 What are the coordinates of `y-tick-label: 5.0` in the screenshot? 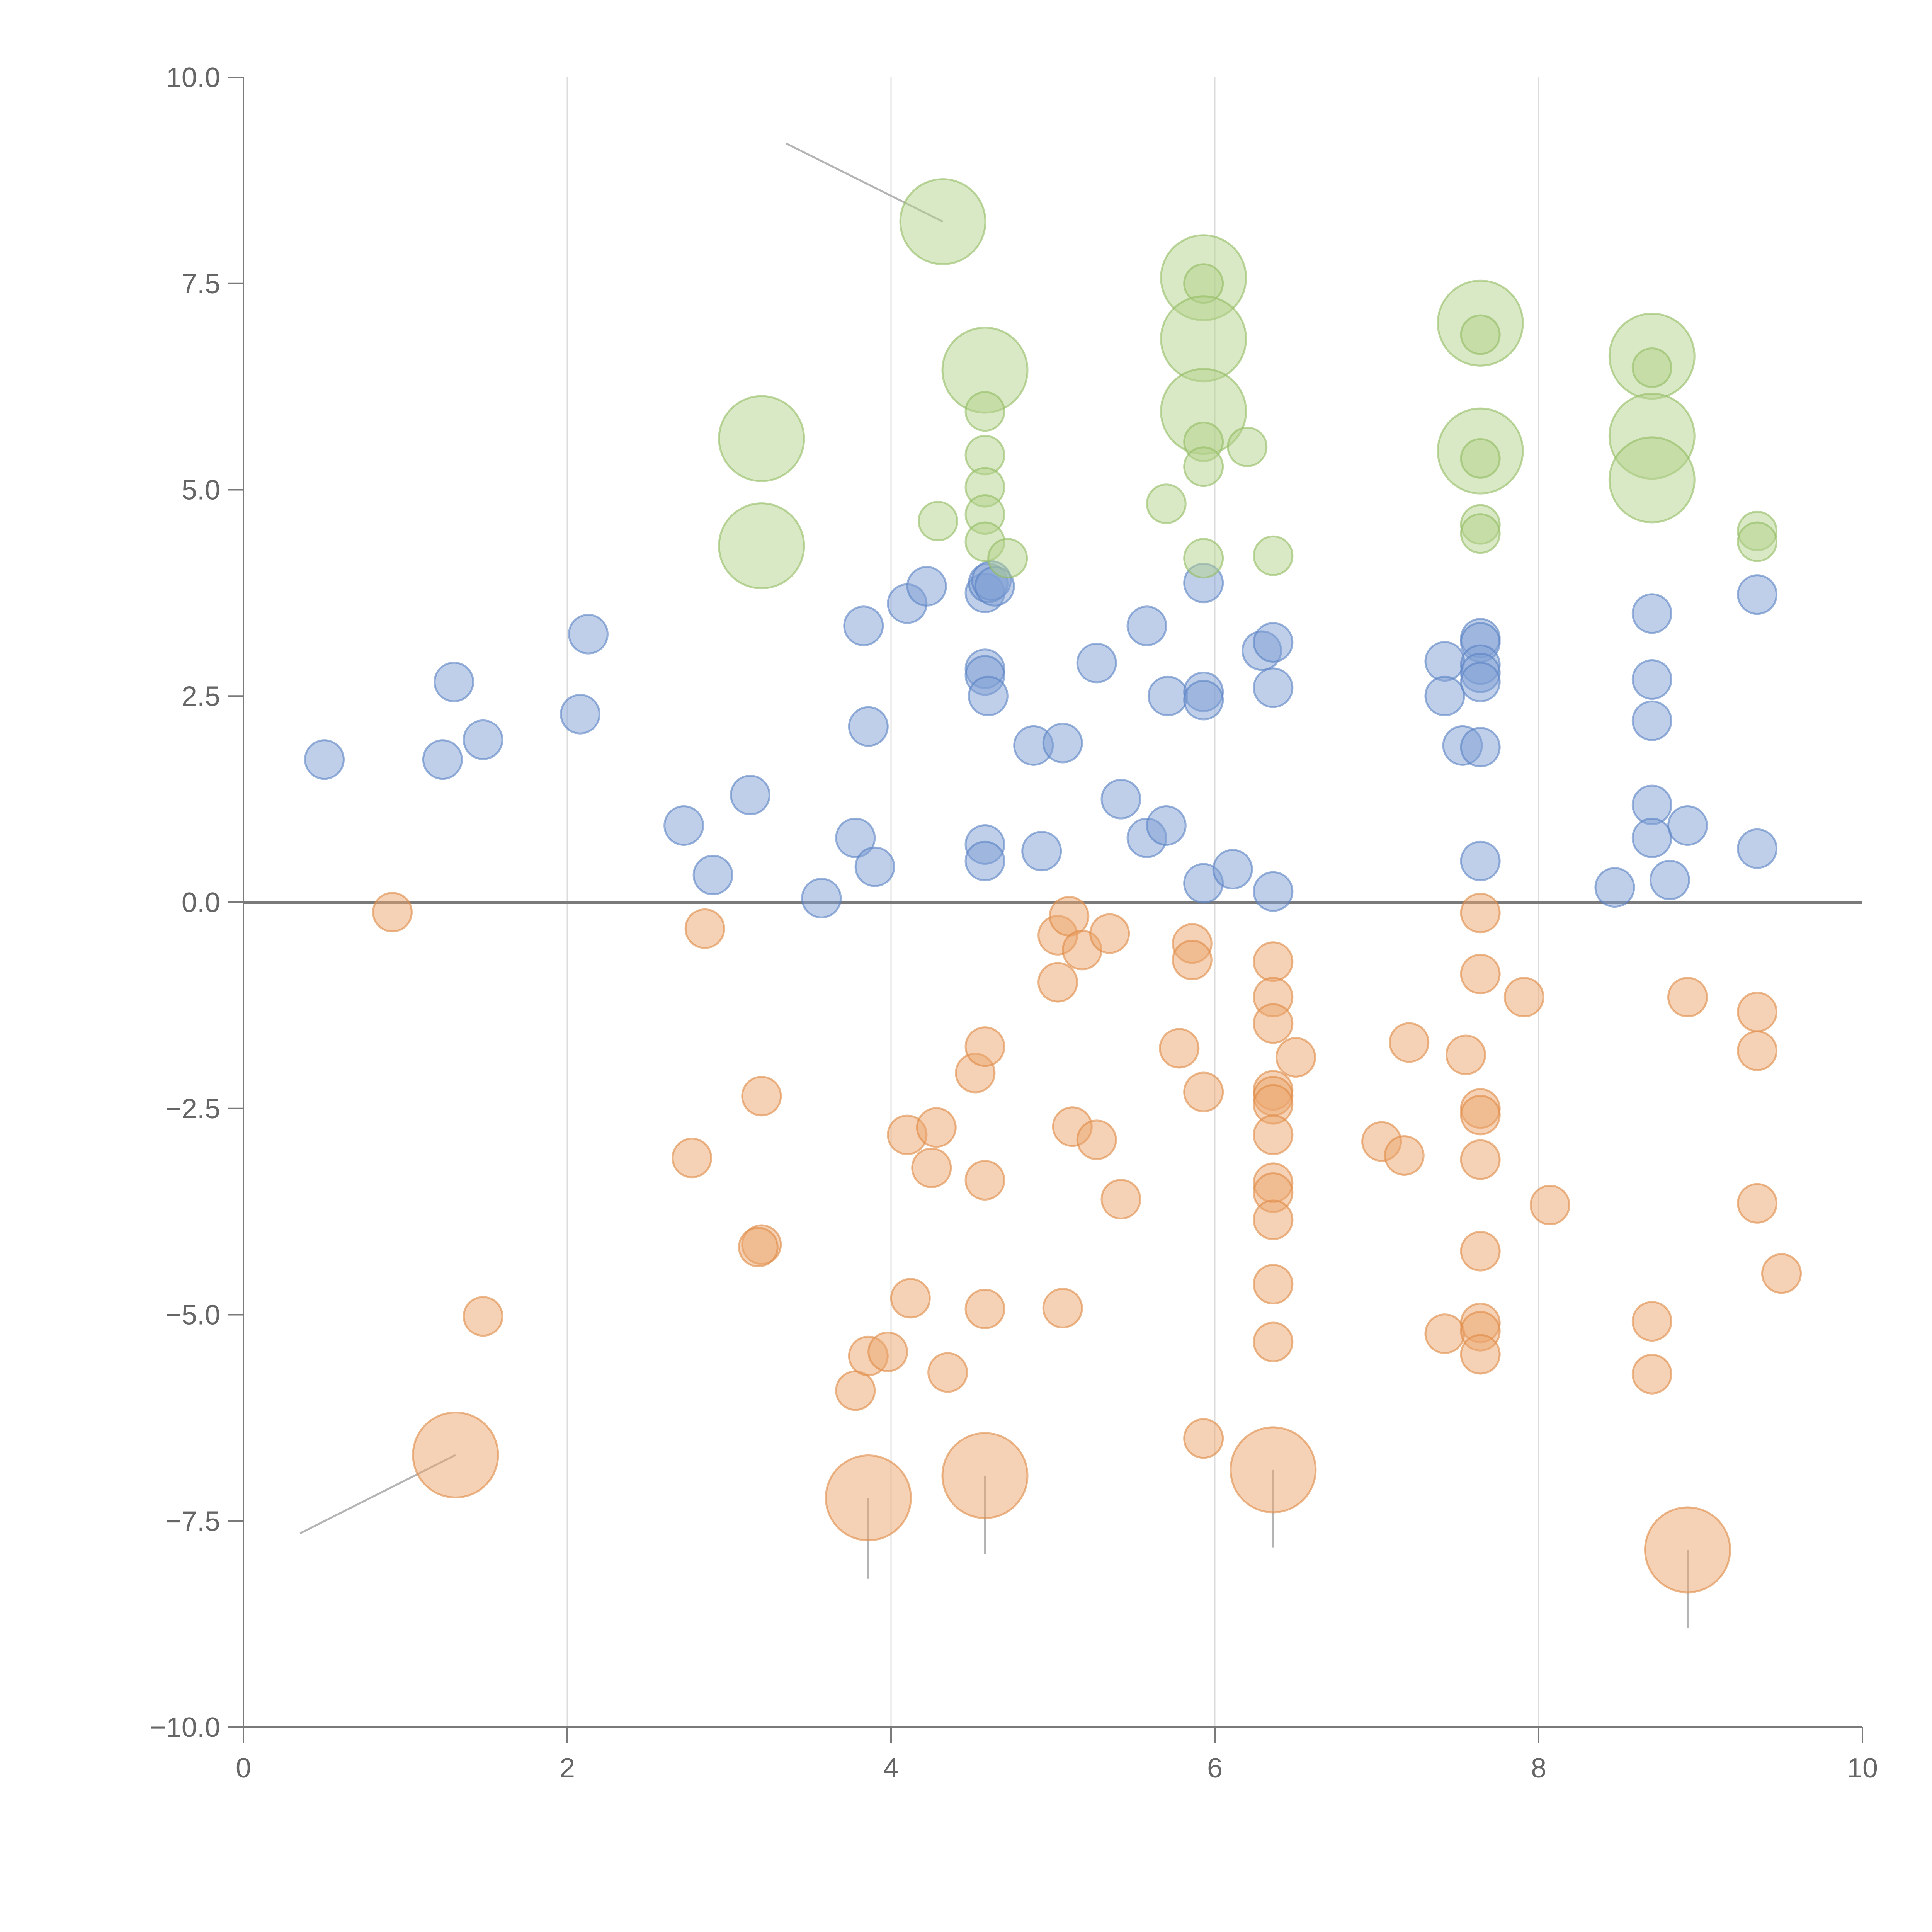 It's located at (201, 491).